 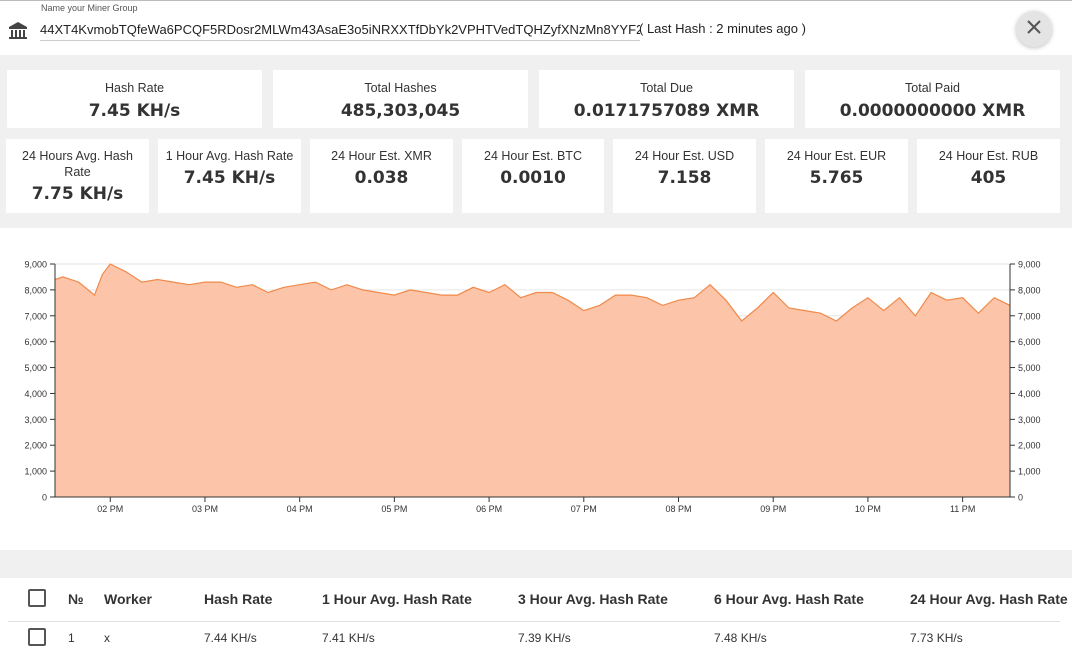 I want to click on close-icon, so click(x=1034, y=29).